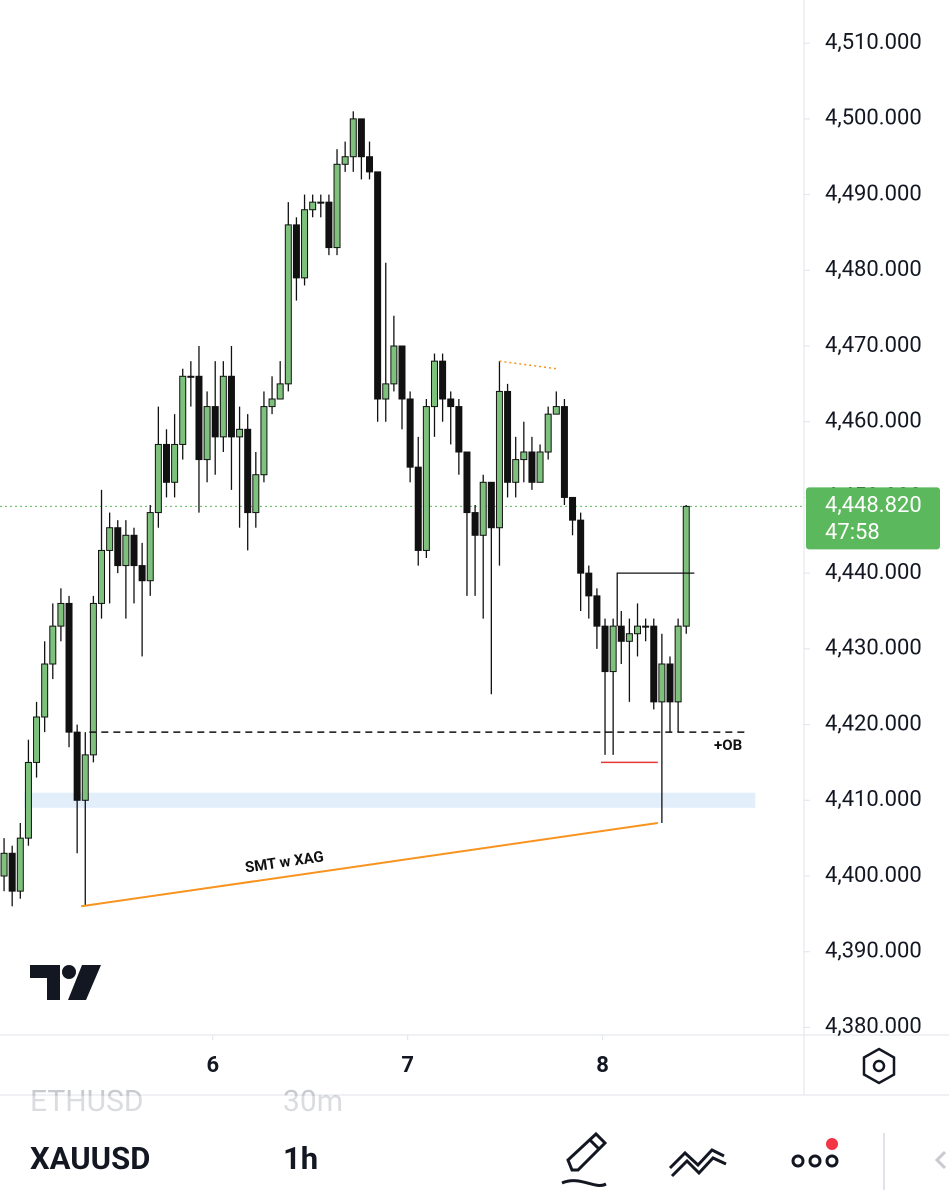  What do you see at coordinates (873, 345) in the screenshot?
I see `y-tick-label: 4,470.000` at bounding box center [873, 345].